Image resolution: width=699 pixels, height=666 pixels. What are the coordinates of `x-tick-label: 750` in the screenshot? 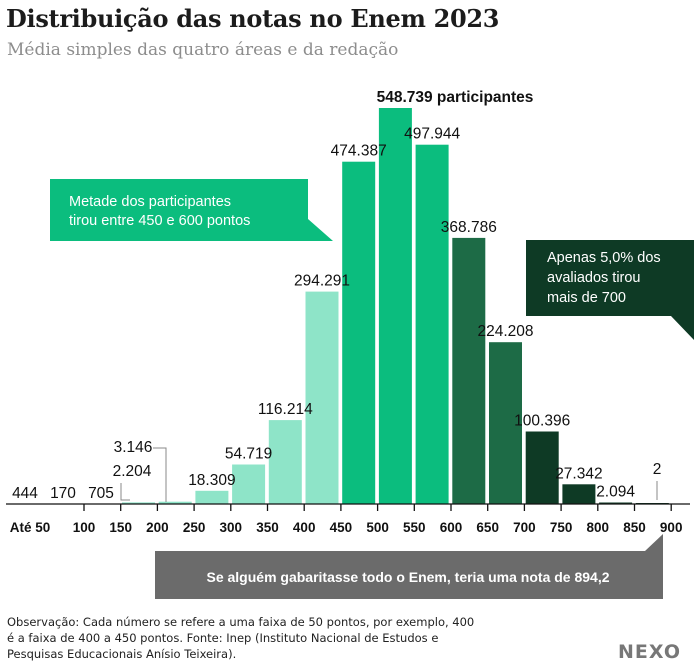 It's located at (561, 527).